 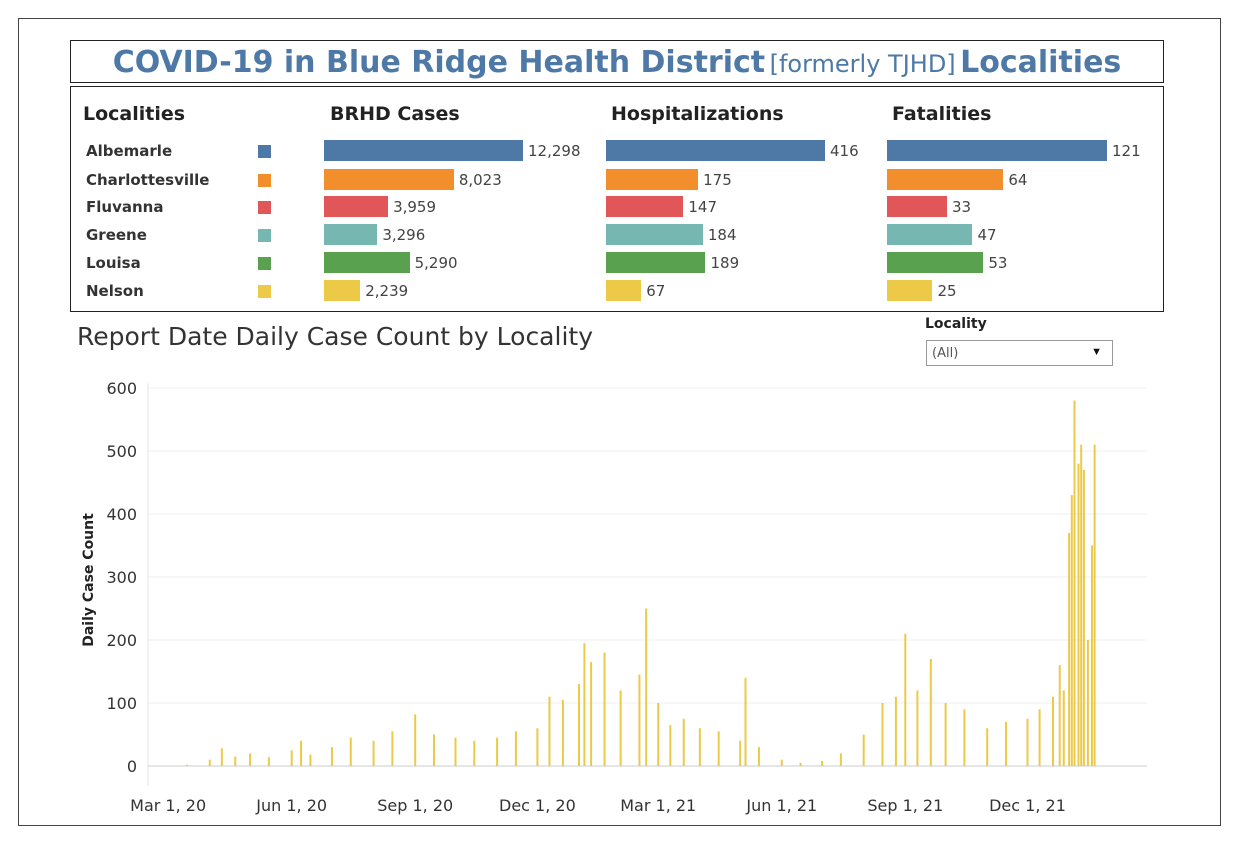 What do you see at coordinates (844, 151) in the screenshot?
I see `hospitalizations-value-label: 416` at bounding box center [844, 151].